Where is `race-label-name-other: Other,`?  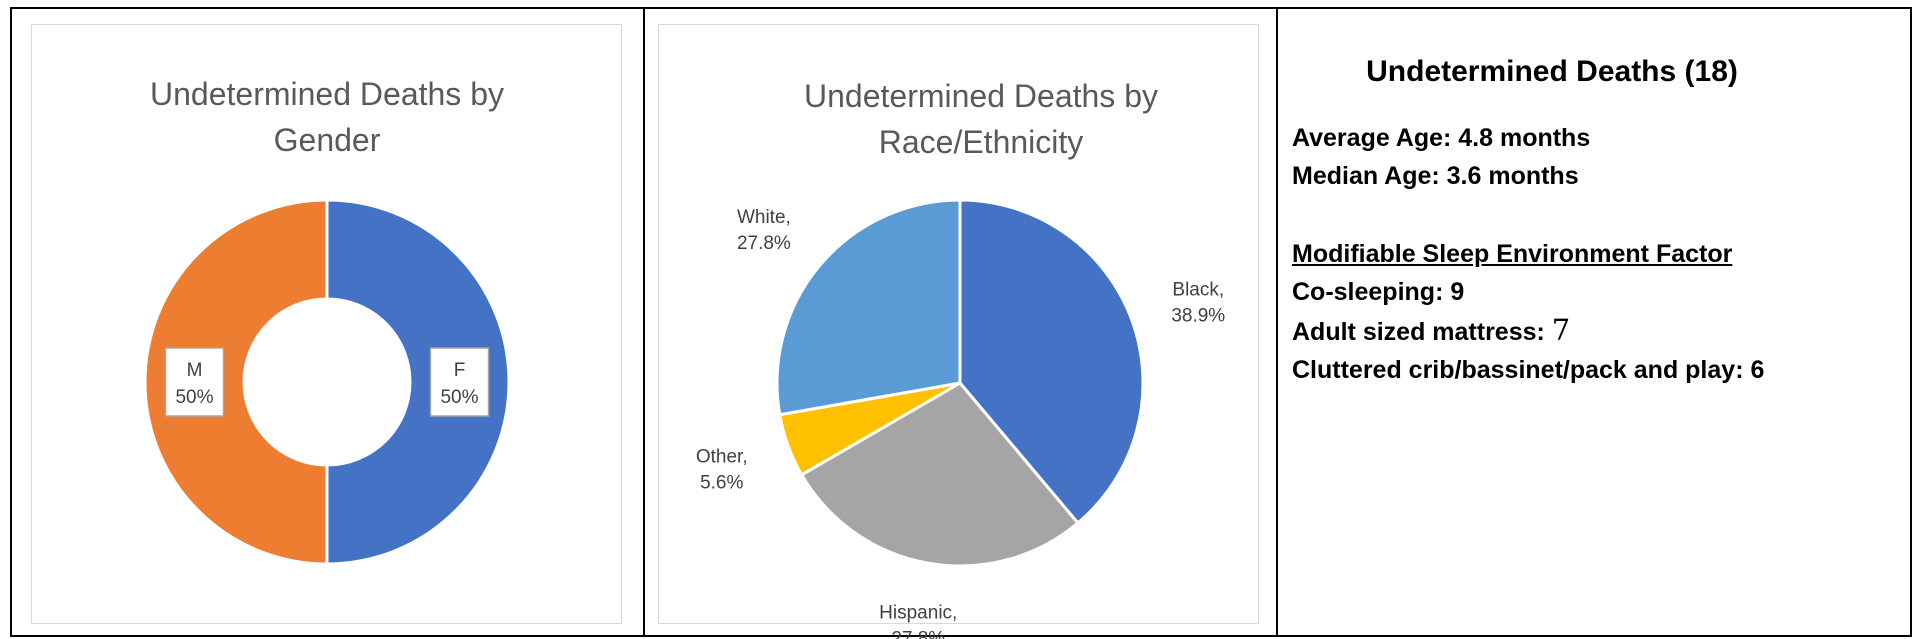
race-label-name-other: Other, is located at coordinates (722, 456).